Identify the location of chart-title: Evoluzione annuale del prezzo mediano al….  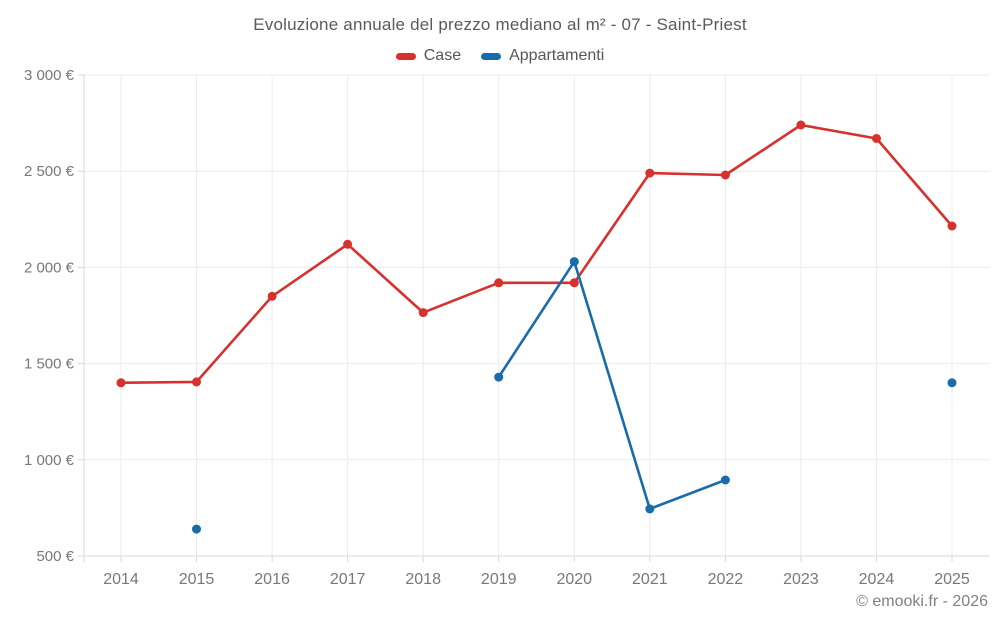
(500, 24).